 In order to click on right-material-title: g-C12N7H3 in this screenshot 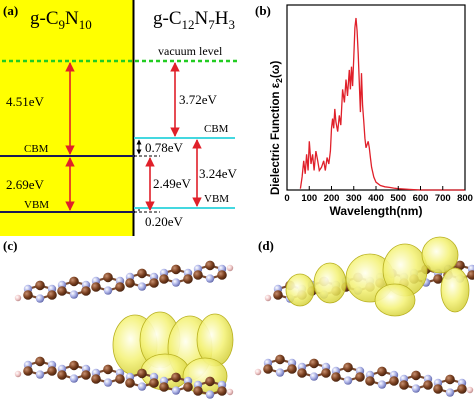, I will do `click(194, 20)`.